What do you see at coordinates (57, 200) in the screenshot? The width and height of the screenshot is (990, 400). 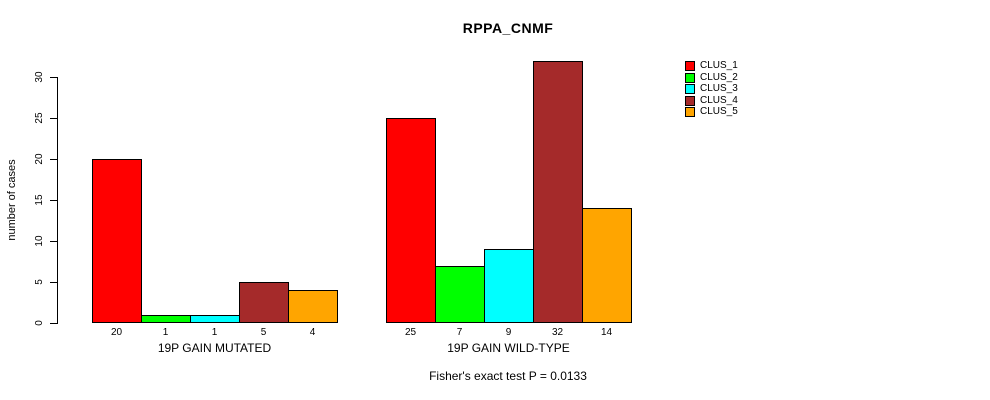 I see `y-axis-line` at bounding box center [57, 200].